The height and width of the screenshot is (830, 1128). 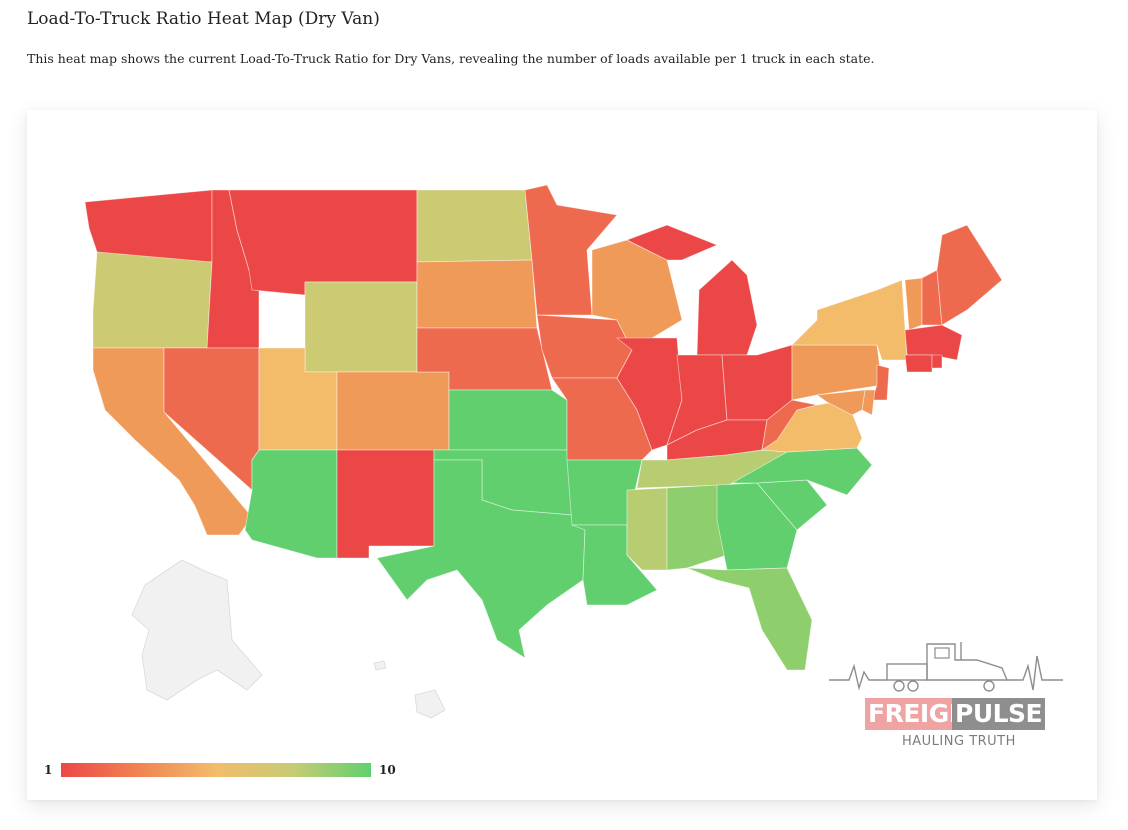 What do you see at coordinates (849, 320) in the screenshot?
I see `state-new-york` at bounding box center [849, 320].